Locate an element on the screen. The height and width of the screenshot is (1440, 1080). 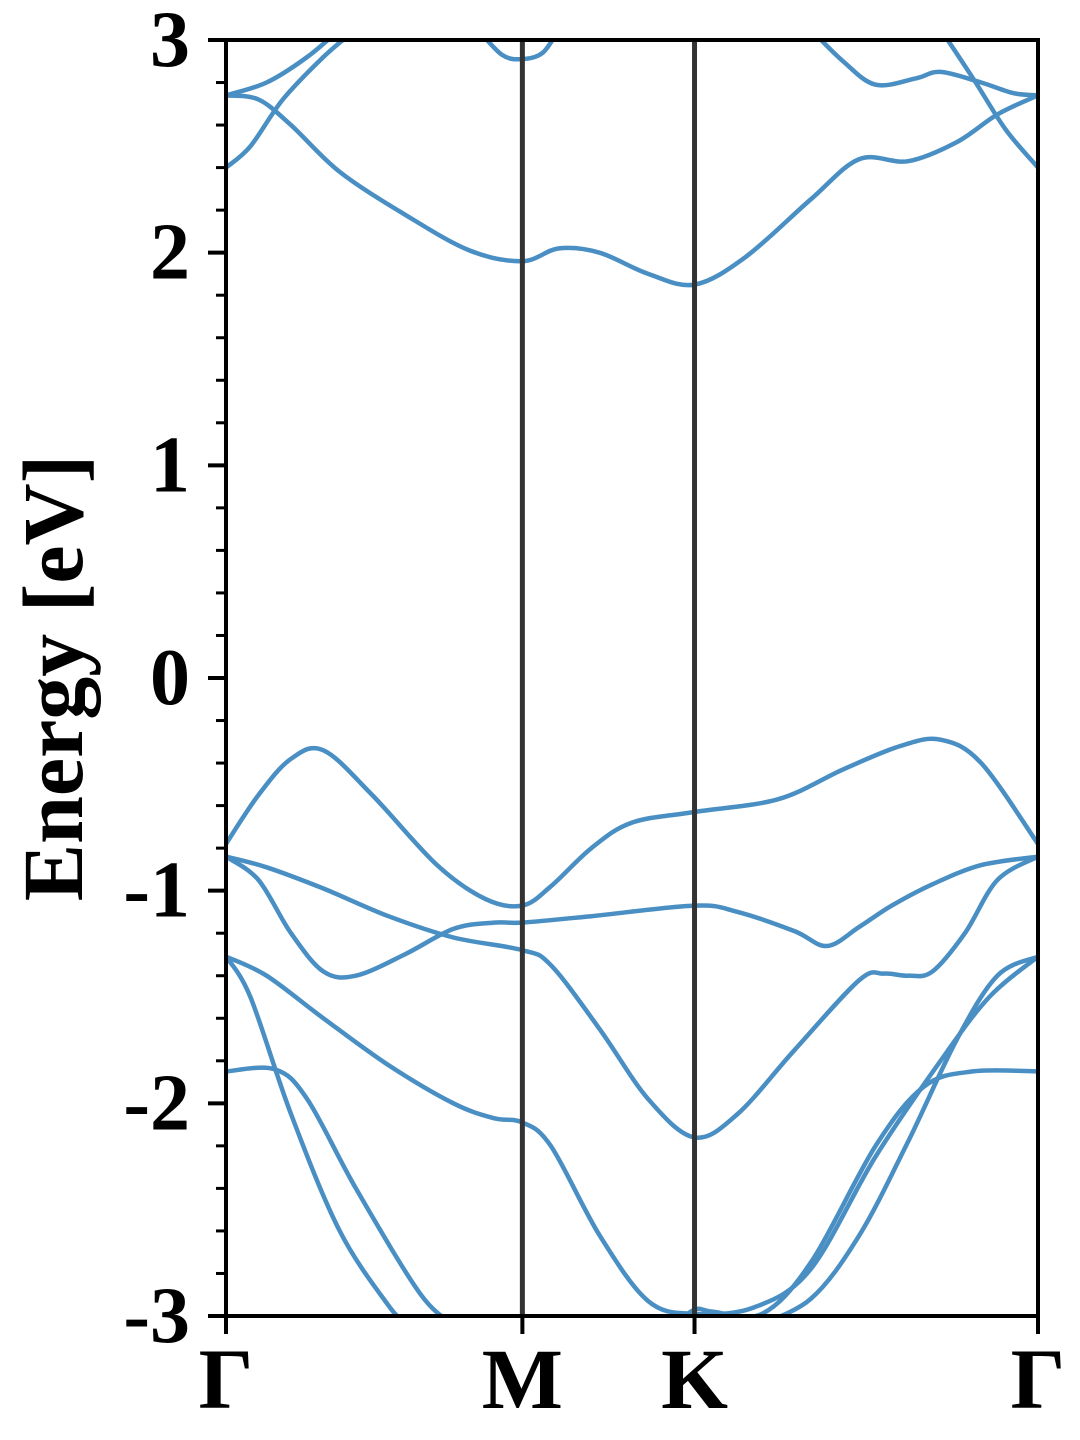
y-tick-labels: -3 -2 -1 0 1 2 3 is located at coordinates (156, 680).